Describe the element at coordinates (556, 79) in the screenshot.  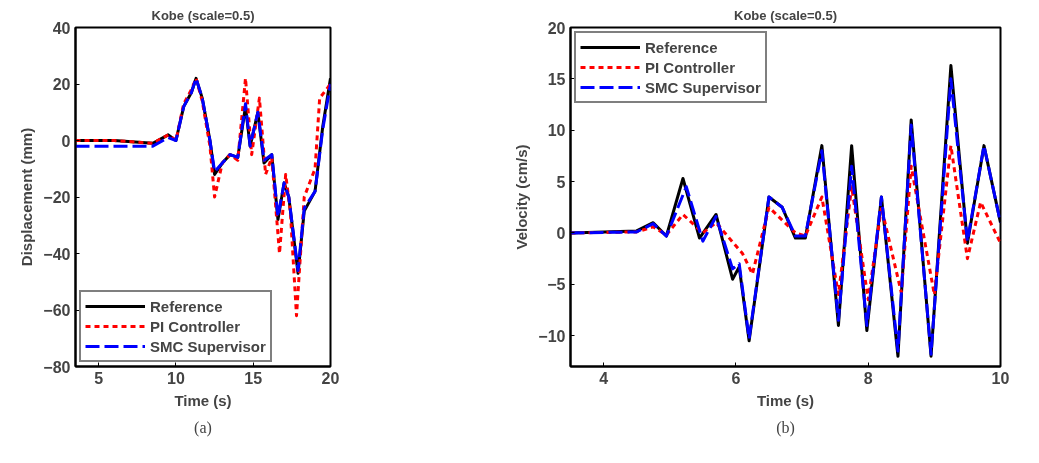
I see `y-tick-label: 15` at that location.